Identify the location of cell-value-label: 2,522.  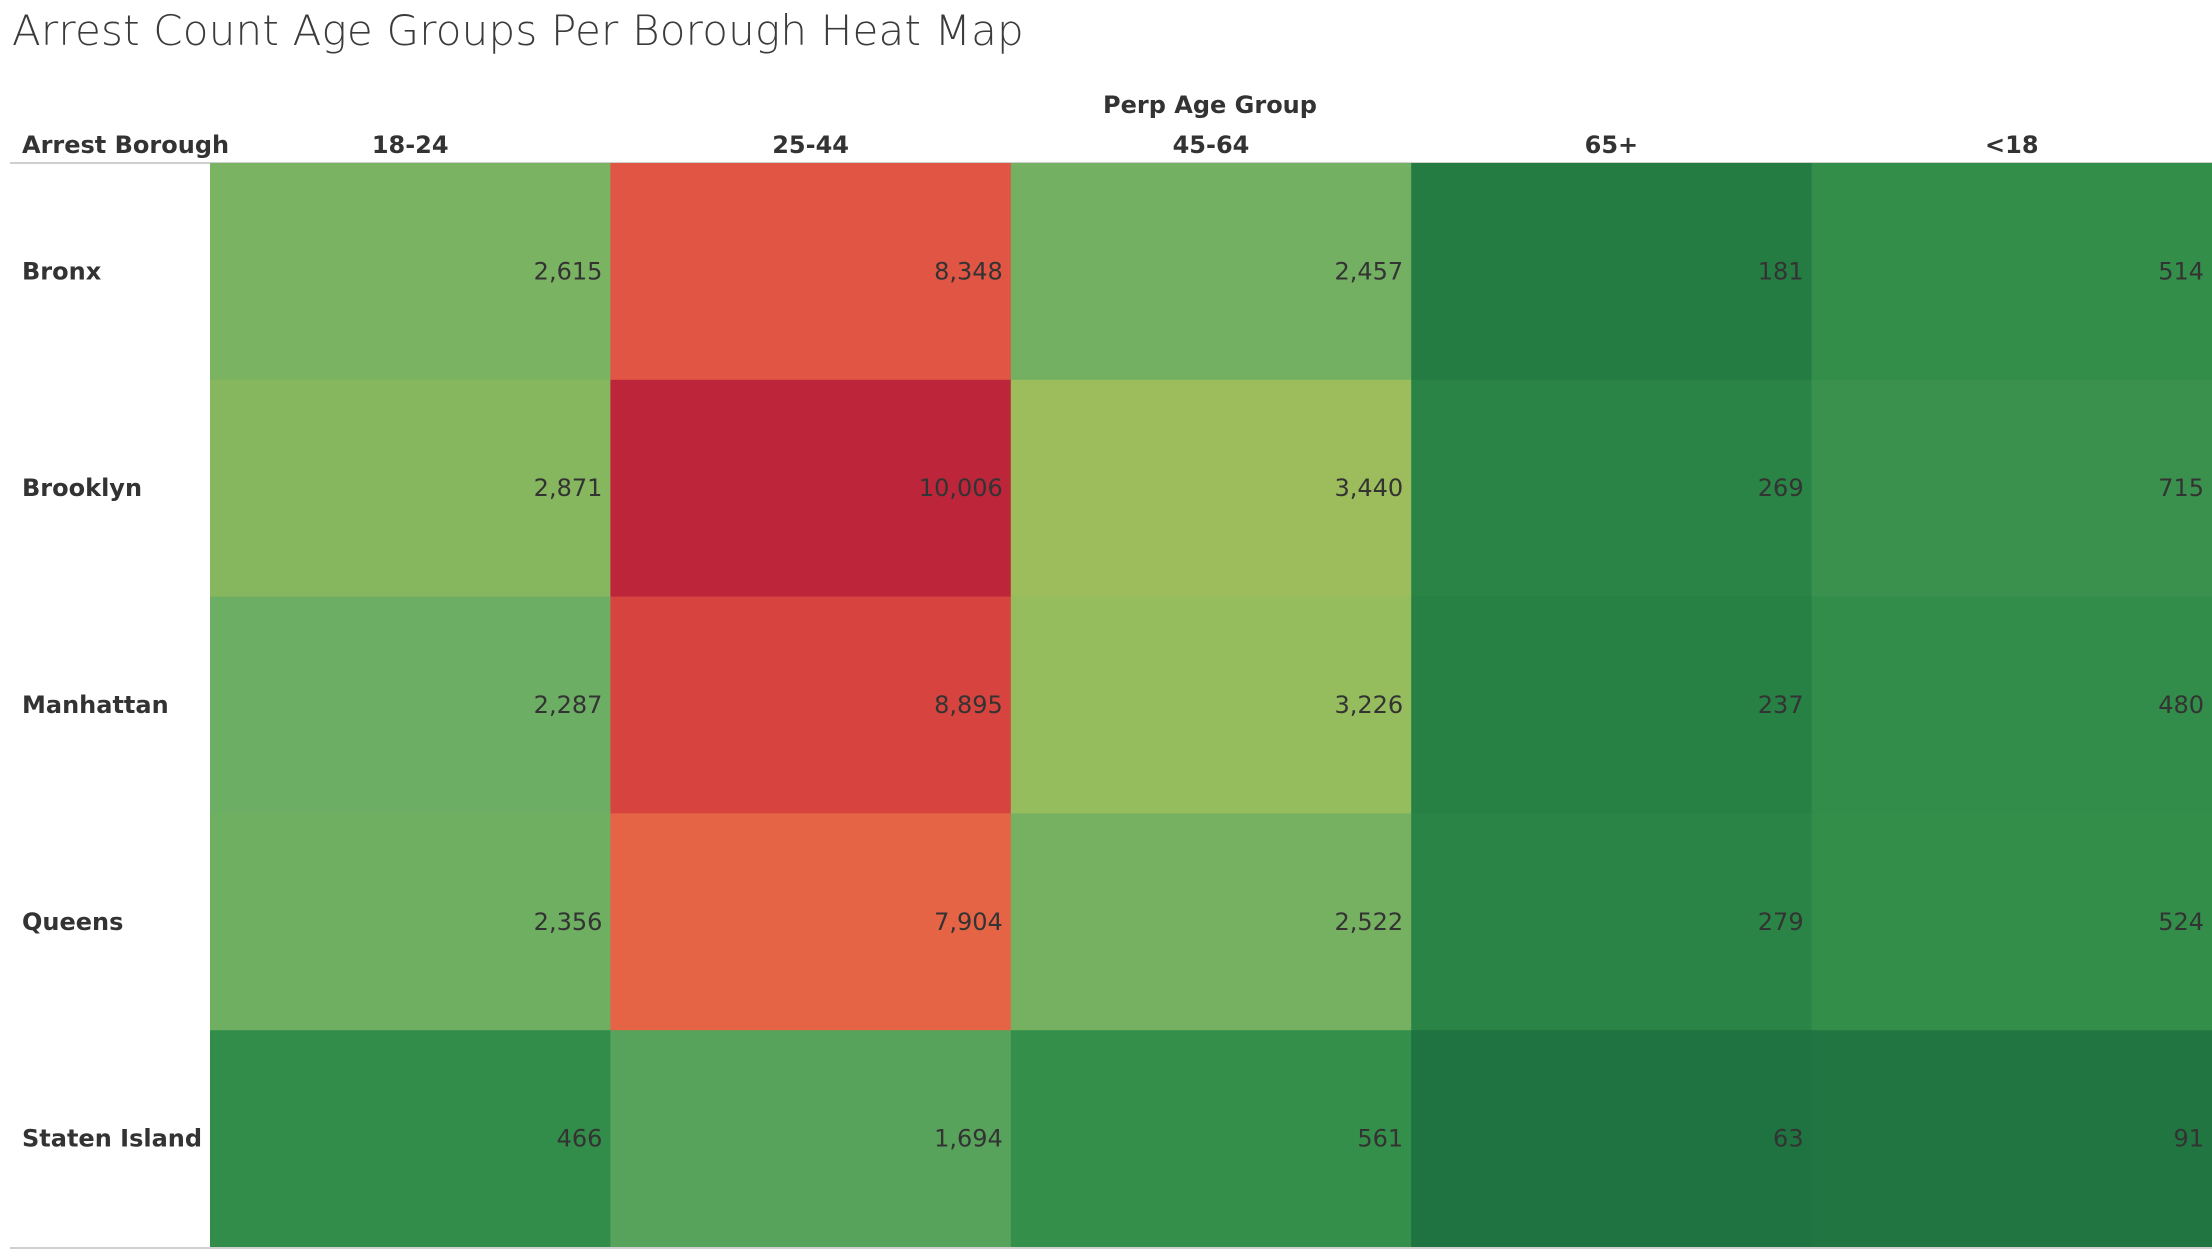
(1368, 922).